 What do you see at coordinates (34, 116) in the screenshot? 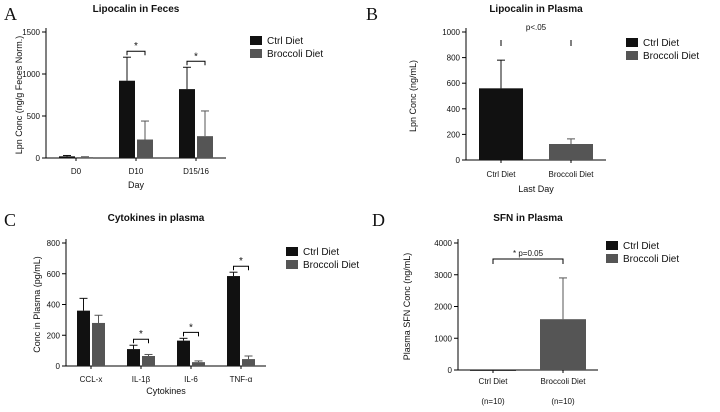
I see `y-tick-label: 500` at bounding box center [34, 116].